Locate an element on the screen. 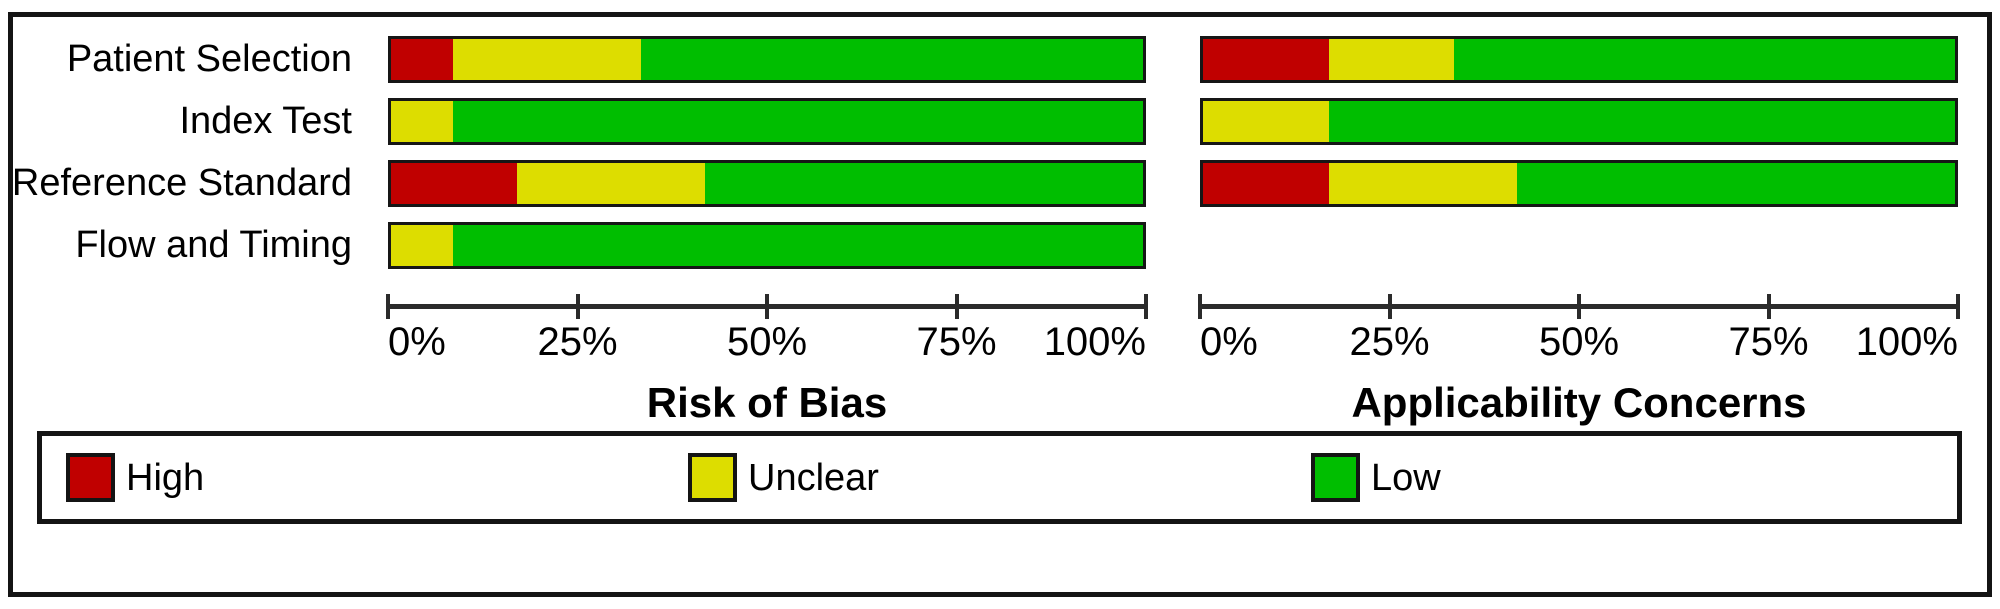  risk-of-bias-axis: 0% 25% 50% 75% 100% is located at coordinates (767, 331).